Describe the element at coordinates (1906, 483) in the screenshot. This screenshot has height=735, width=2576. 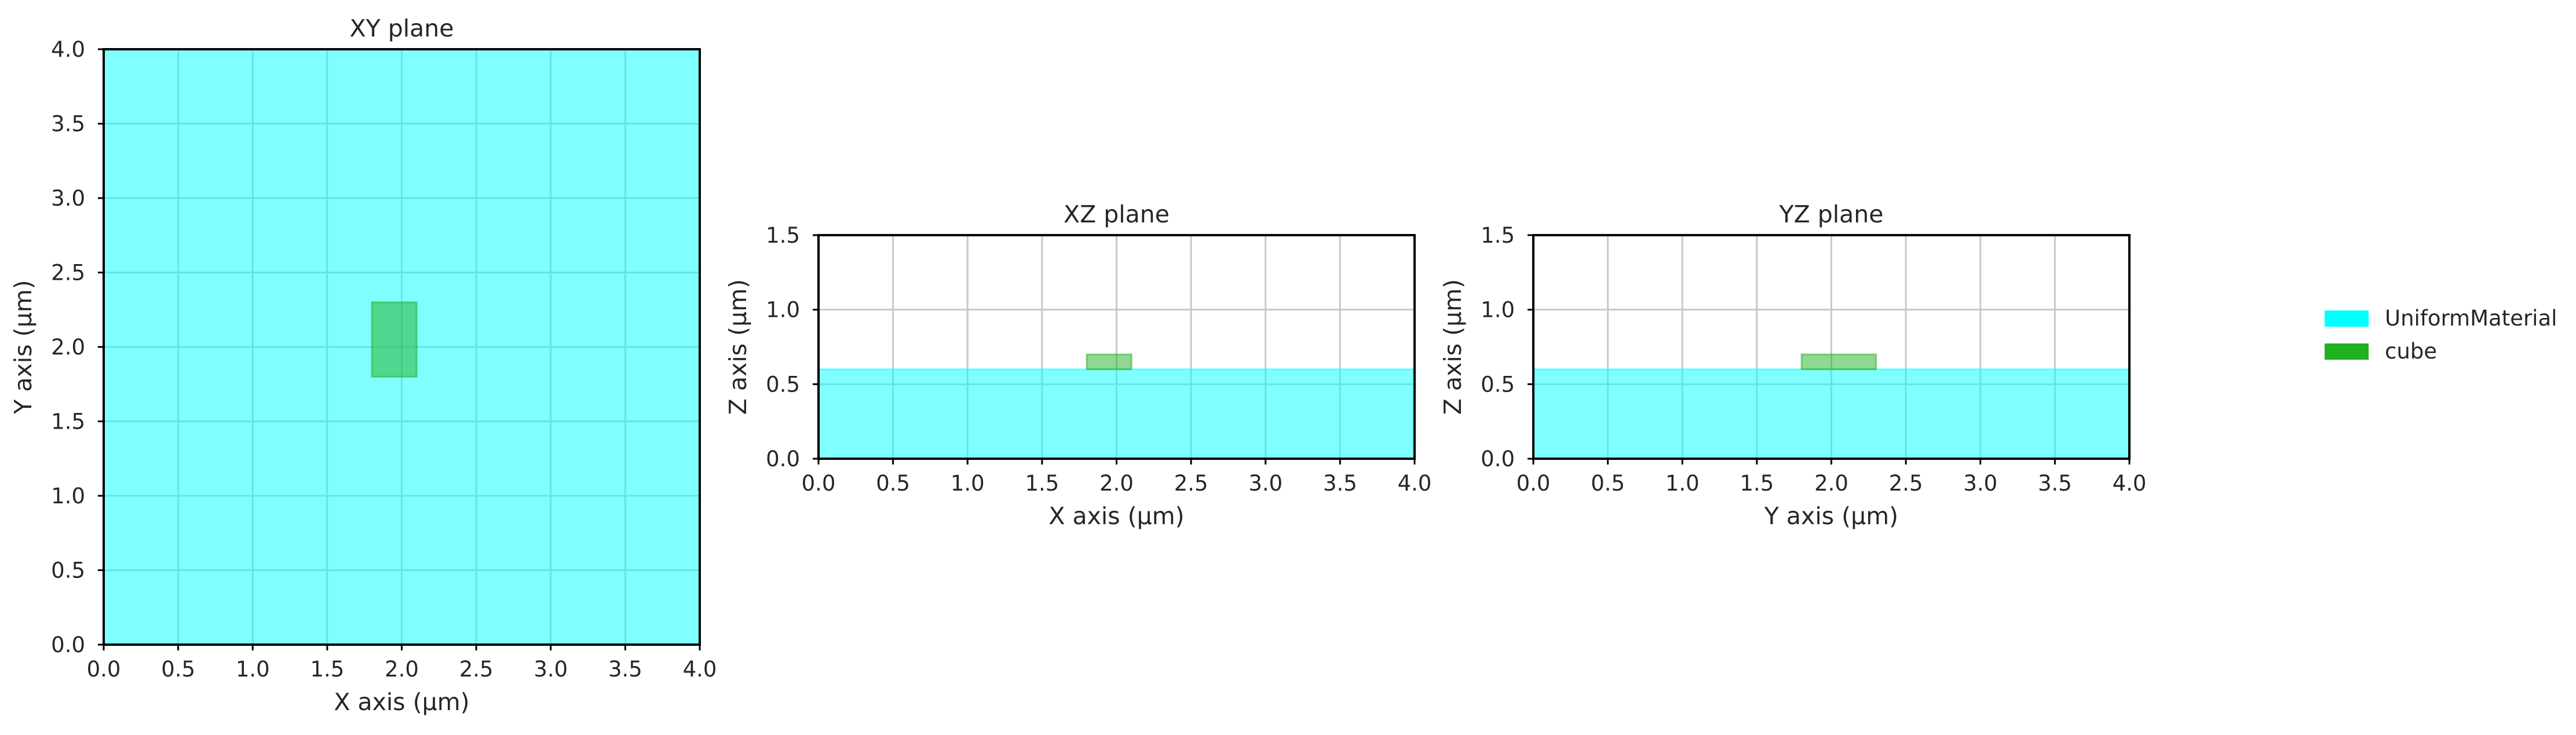
I see `yz-plane-xtick-label: 2.5` at that location.